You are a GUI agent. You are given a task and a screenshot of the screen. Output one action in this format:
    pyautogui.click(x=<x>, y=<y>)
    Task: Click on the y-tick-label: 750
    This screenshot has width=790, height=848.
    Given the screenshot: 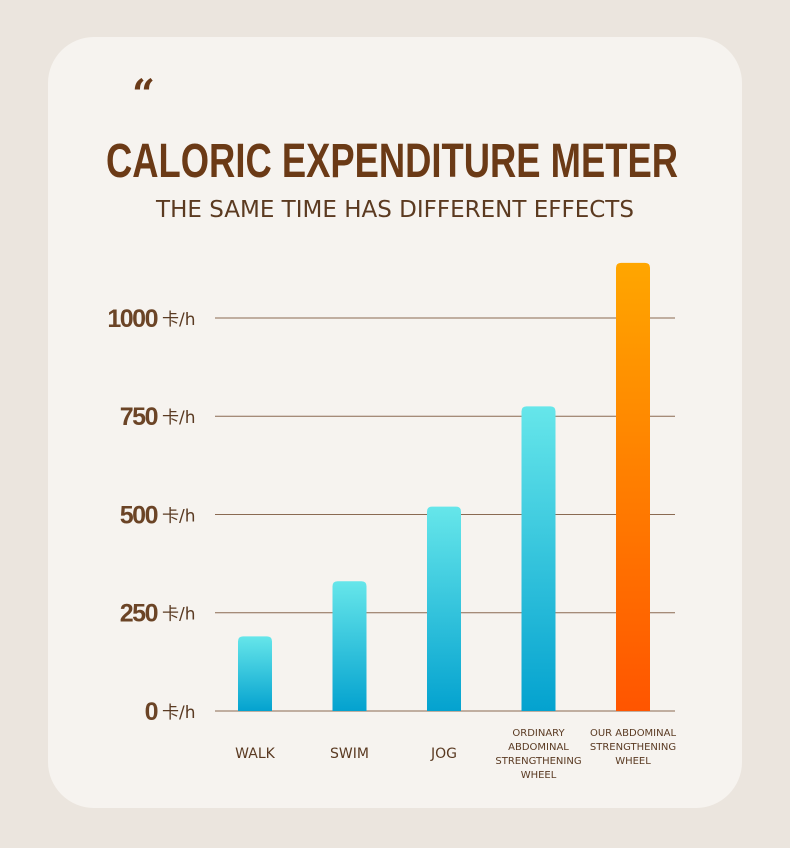 What is the action you would take?
    pyautogui.click(x=139, y=417)
    